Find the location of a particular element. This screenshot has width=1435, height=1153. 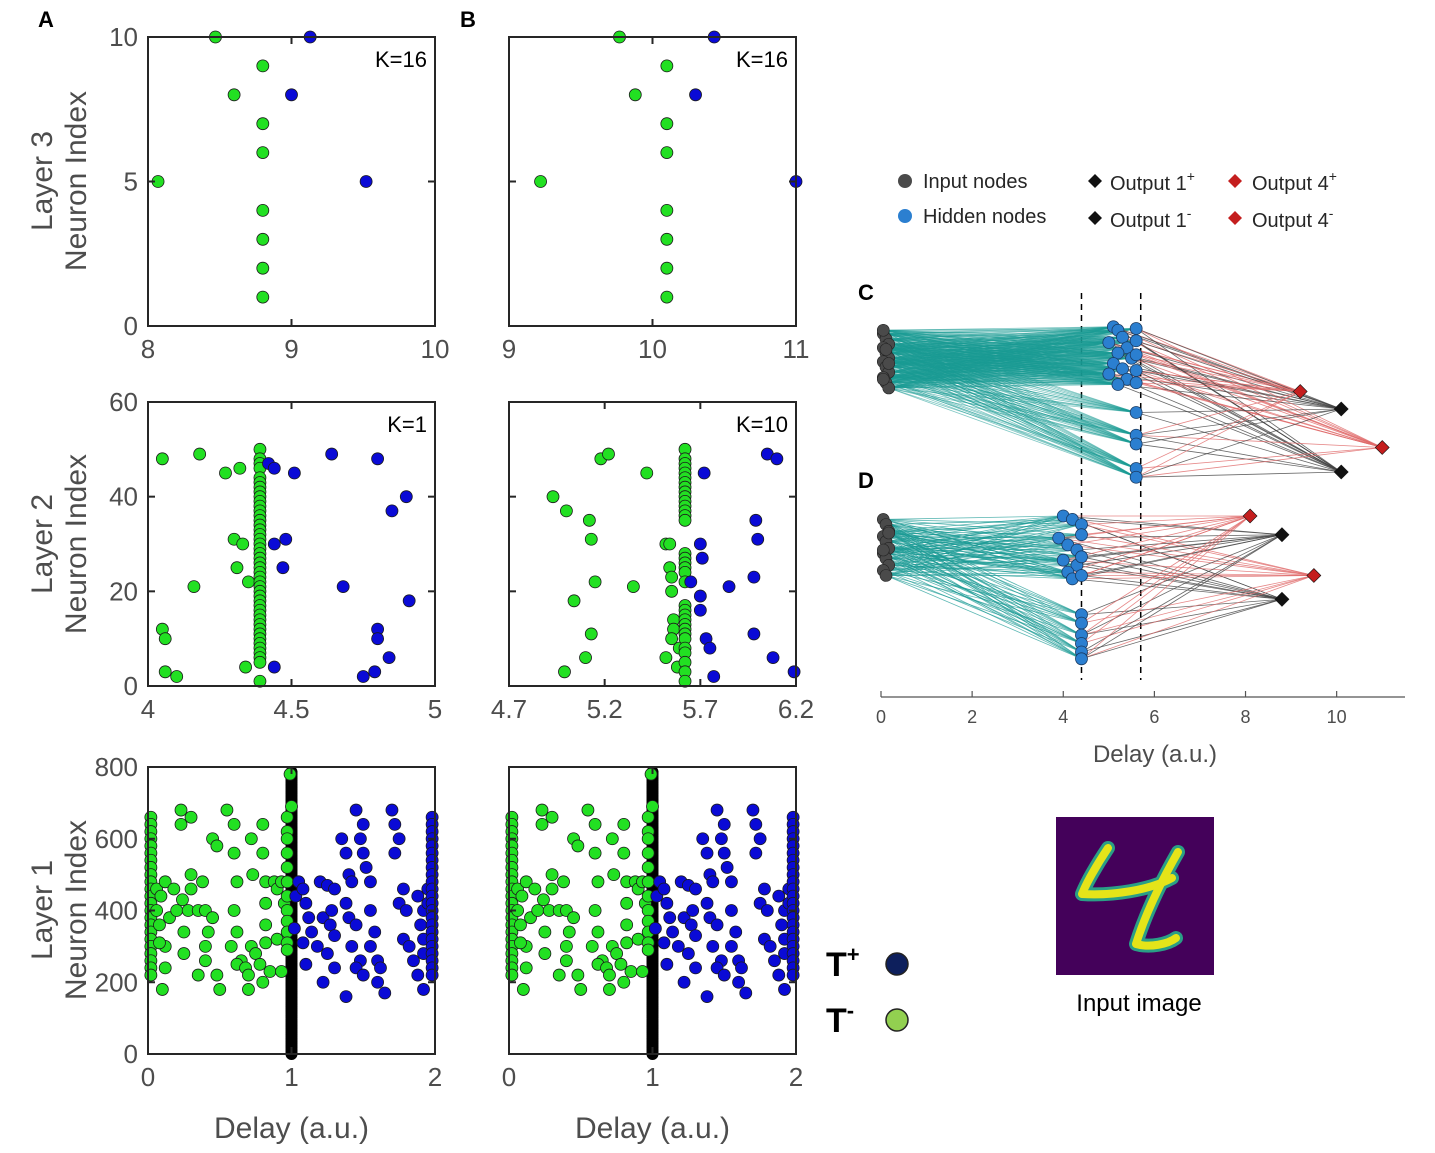

network-x-tick-label: 2 is located at coordinates (972, 717).